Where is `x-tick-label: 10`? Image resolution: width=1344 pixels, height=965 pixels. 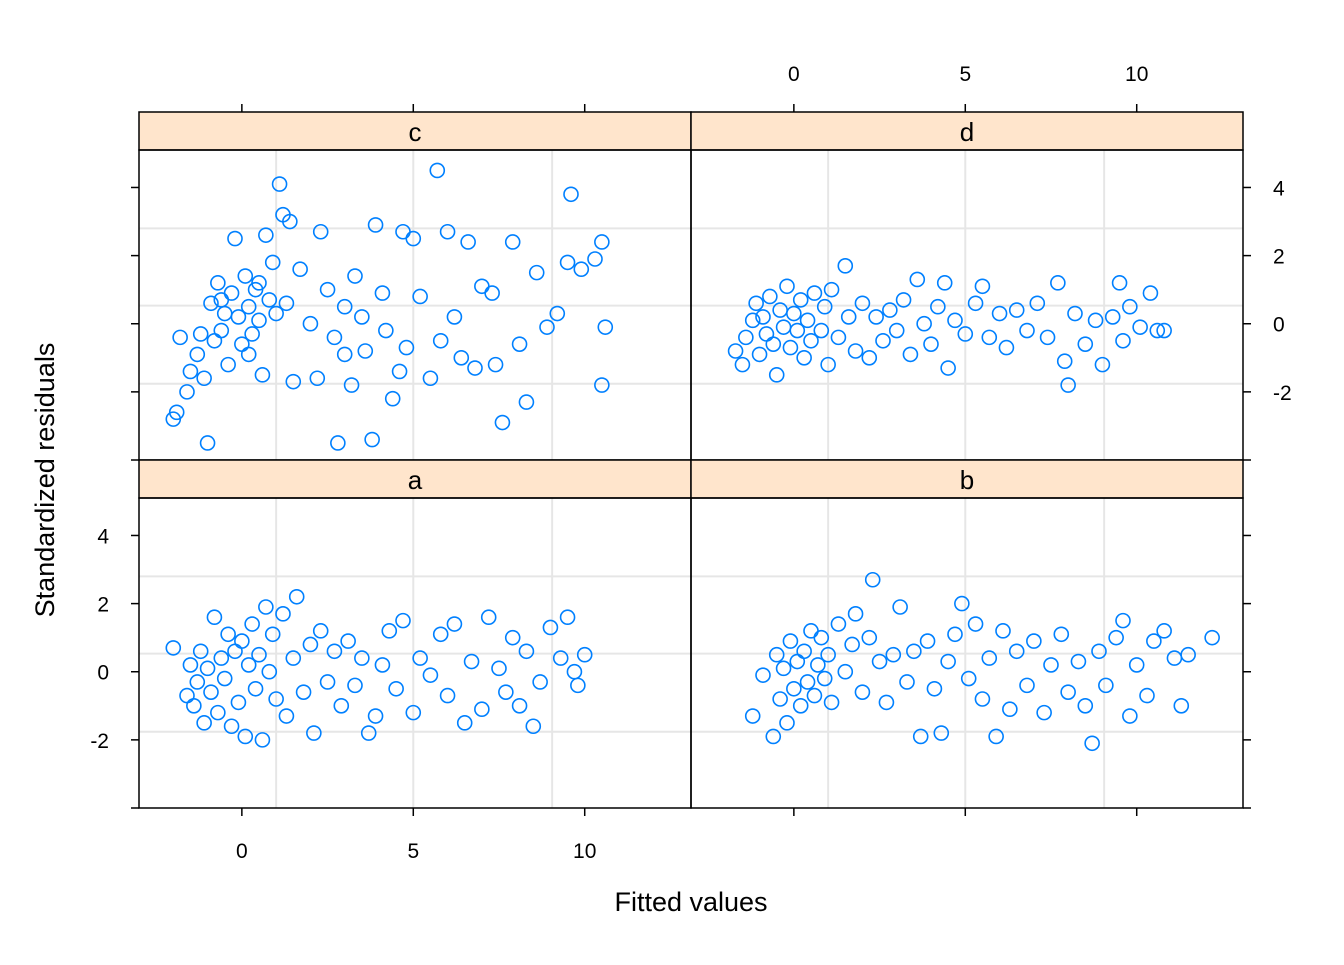
x-tick-label: 10 is located at coordinates (584, 851).